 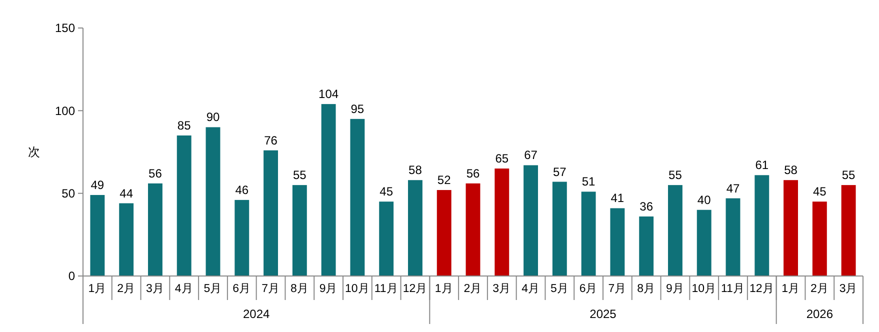 I want to click on data-label: 65, so click(x=502, y=159).